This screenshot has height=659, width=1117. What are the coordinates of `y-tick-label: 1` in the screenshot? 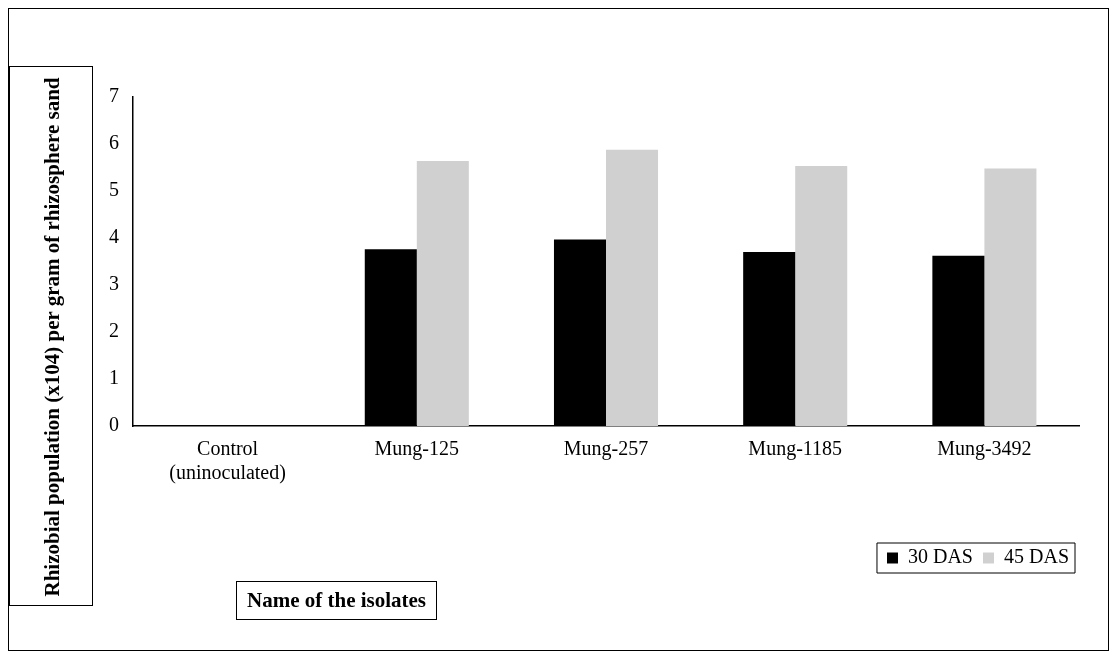 It's located at (114, 377).